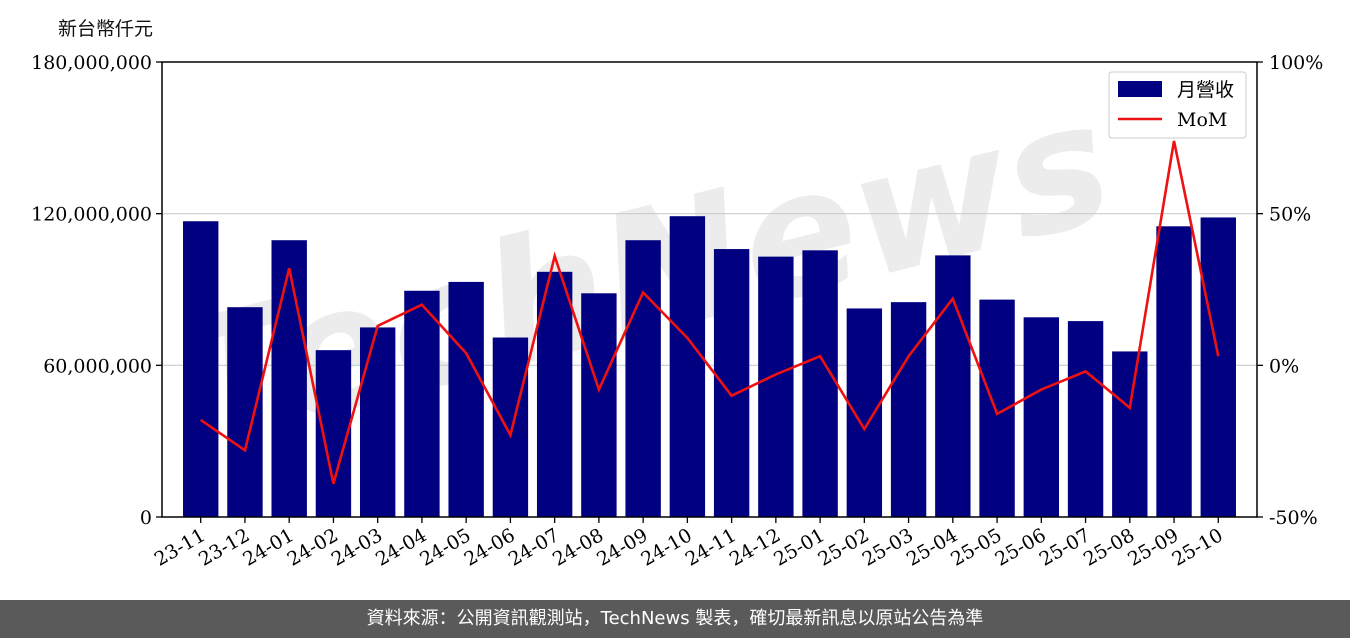 This screenshot has width=1350, height=638. What do you see at coordinates (97, 366) in the screenshot?
I see `y-left-tick-label: 60,000,000` at bounding box center [97, 366].